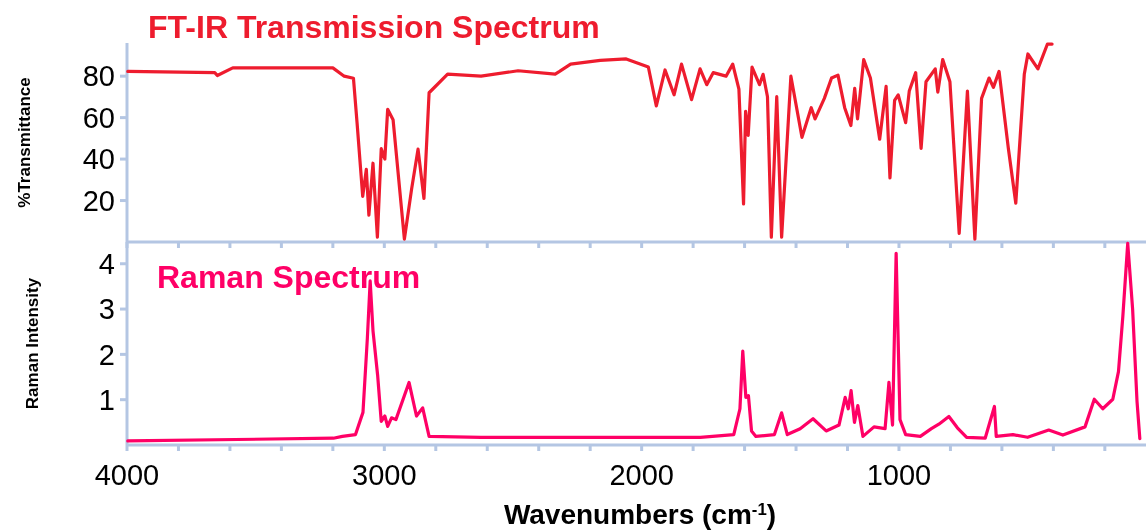 The height and width of the screenshot is (531, 1146). What do you see at coordinates (374, 27) in the screenshot?
I see `chart-title: FT-IR Transmission Spectrum` at bounding box center [374, 27].